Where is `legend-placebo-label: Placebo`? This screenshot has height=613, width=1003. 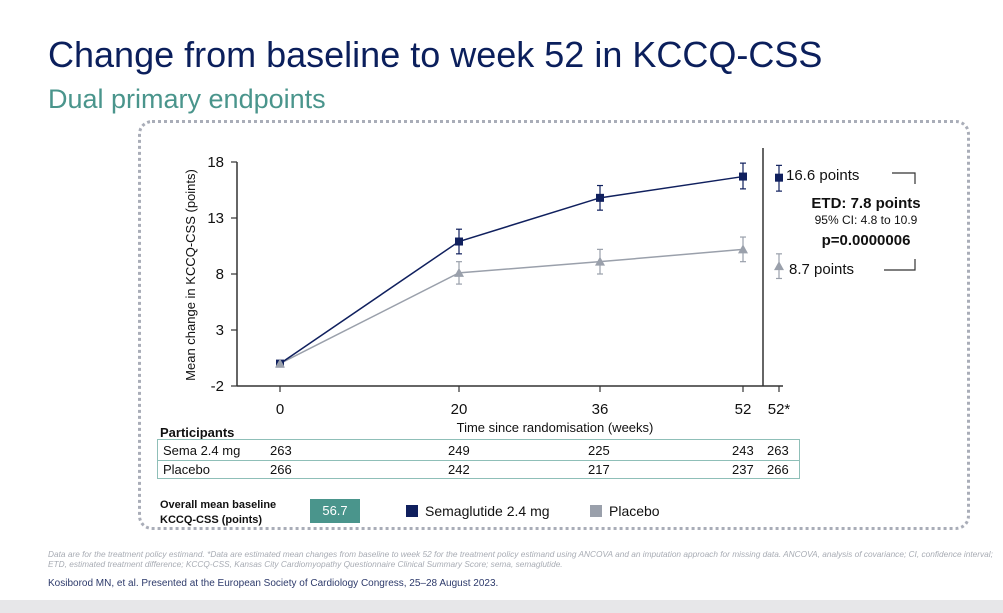 legend-placebo-label: Placebo is located at coordinates (634, 511).